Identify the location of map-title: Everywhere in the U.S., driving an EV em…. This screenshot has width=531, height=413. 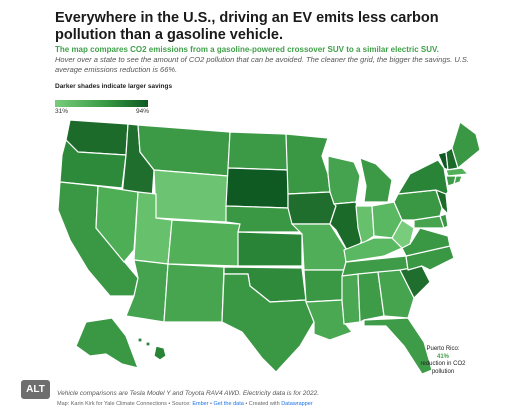
(247, 26).